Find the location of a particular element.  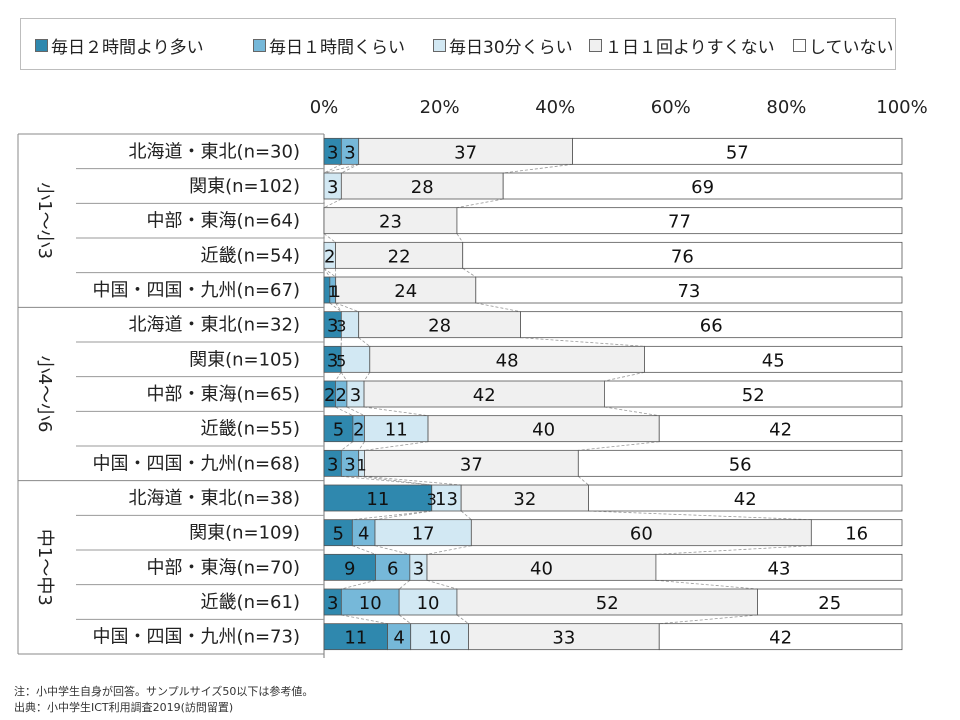

legend-label: 毎日30分くらい is located at coordinates (511, 47).